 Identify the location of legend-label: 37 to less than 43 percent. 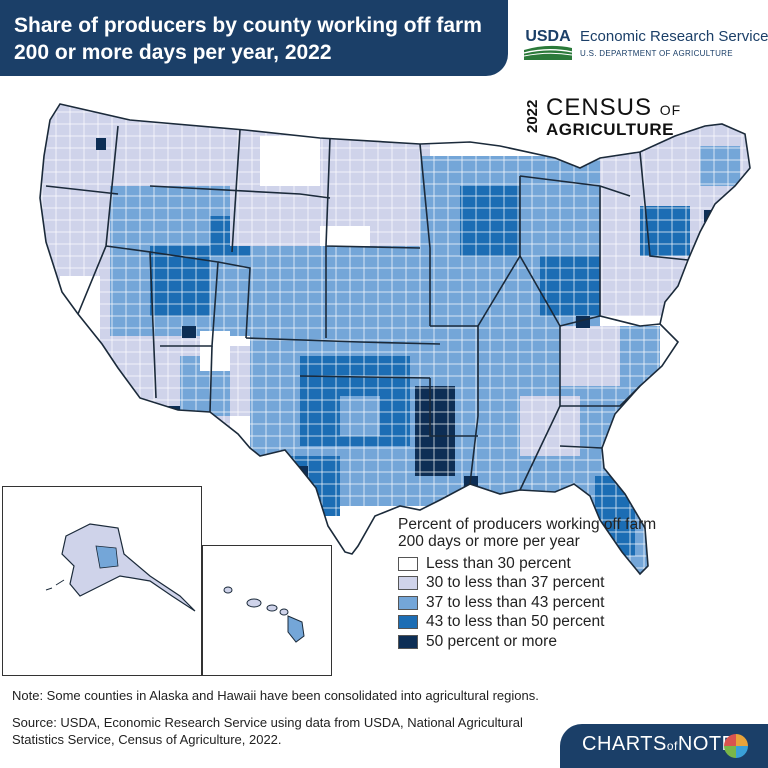
(515, 602).